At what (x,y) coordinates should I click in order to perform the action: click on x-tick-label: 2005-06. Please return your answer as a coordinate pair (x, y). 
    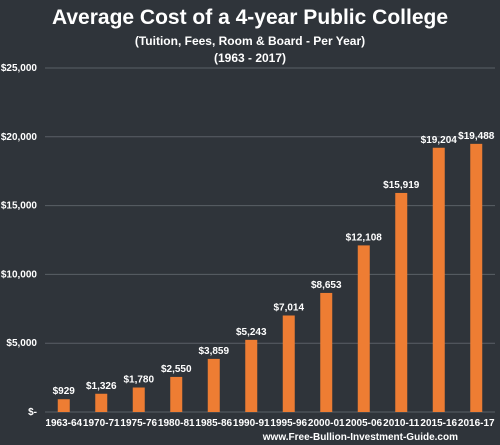
    Looking at the image, I should click on (363, 423).